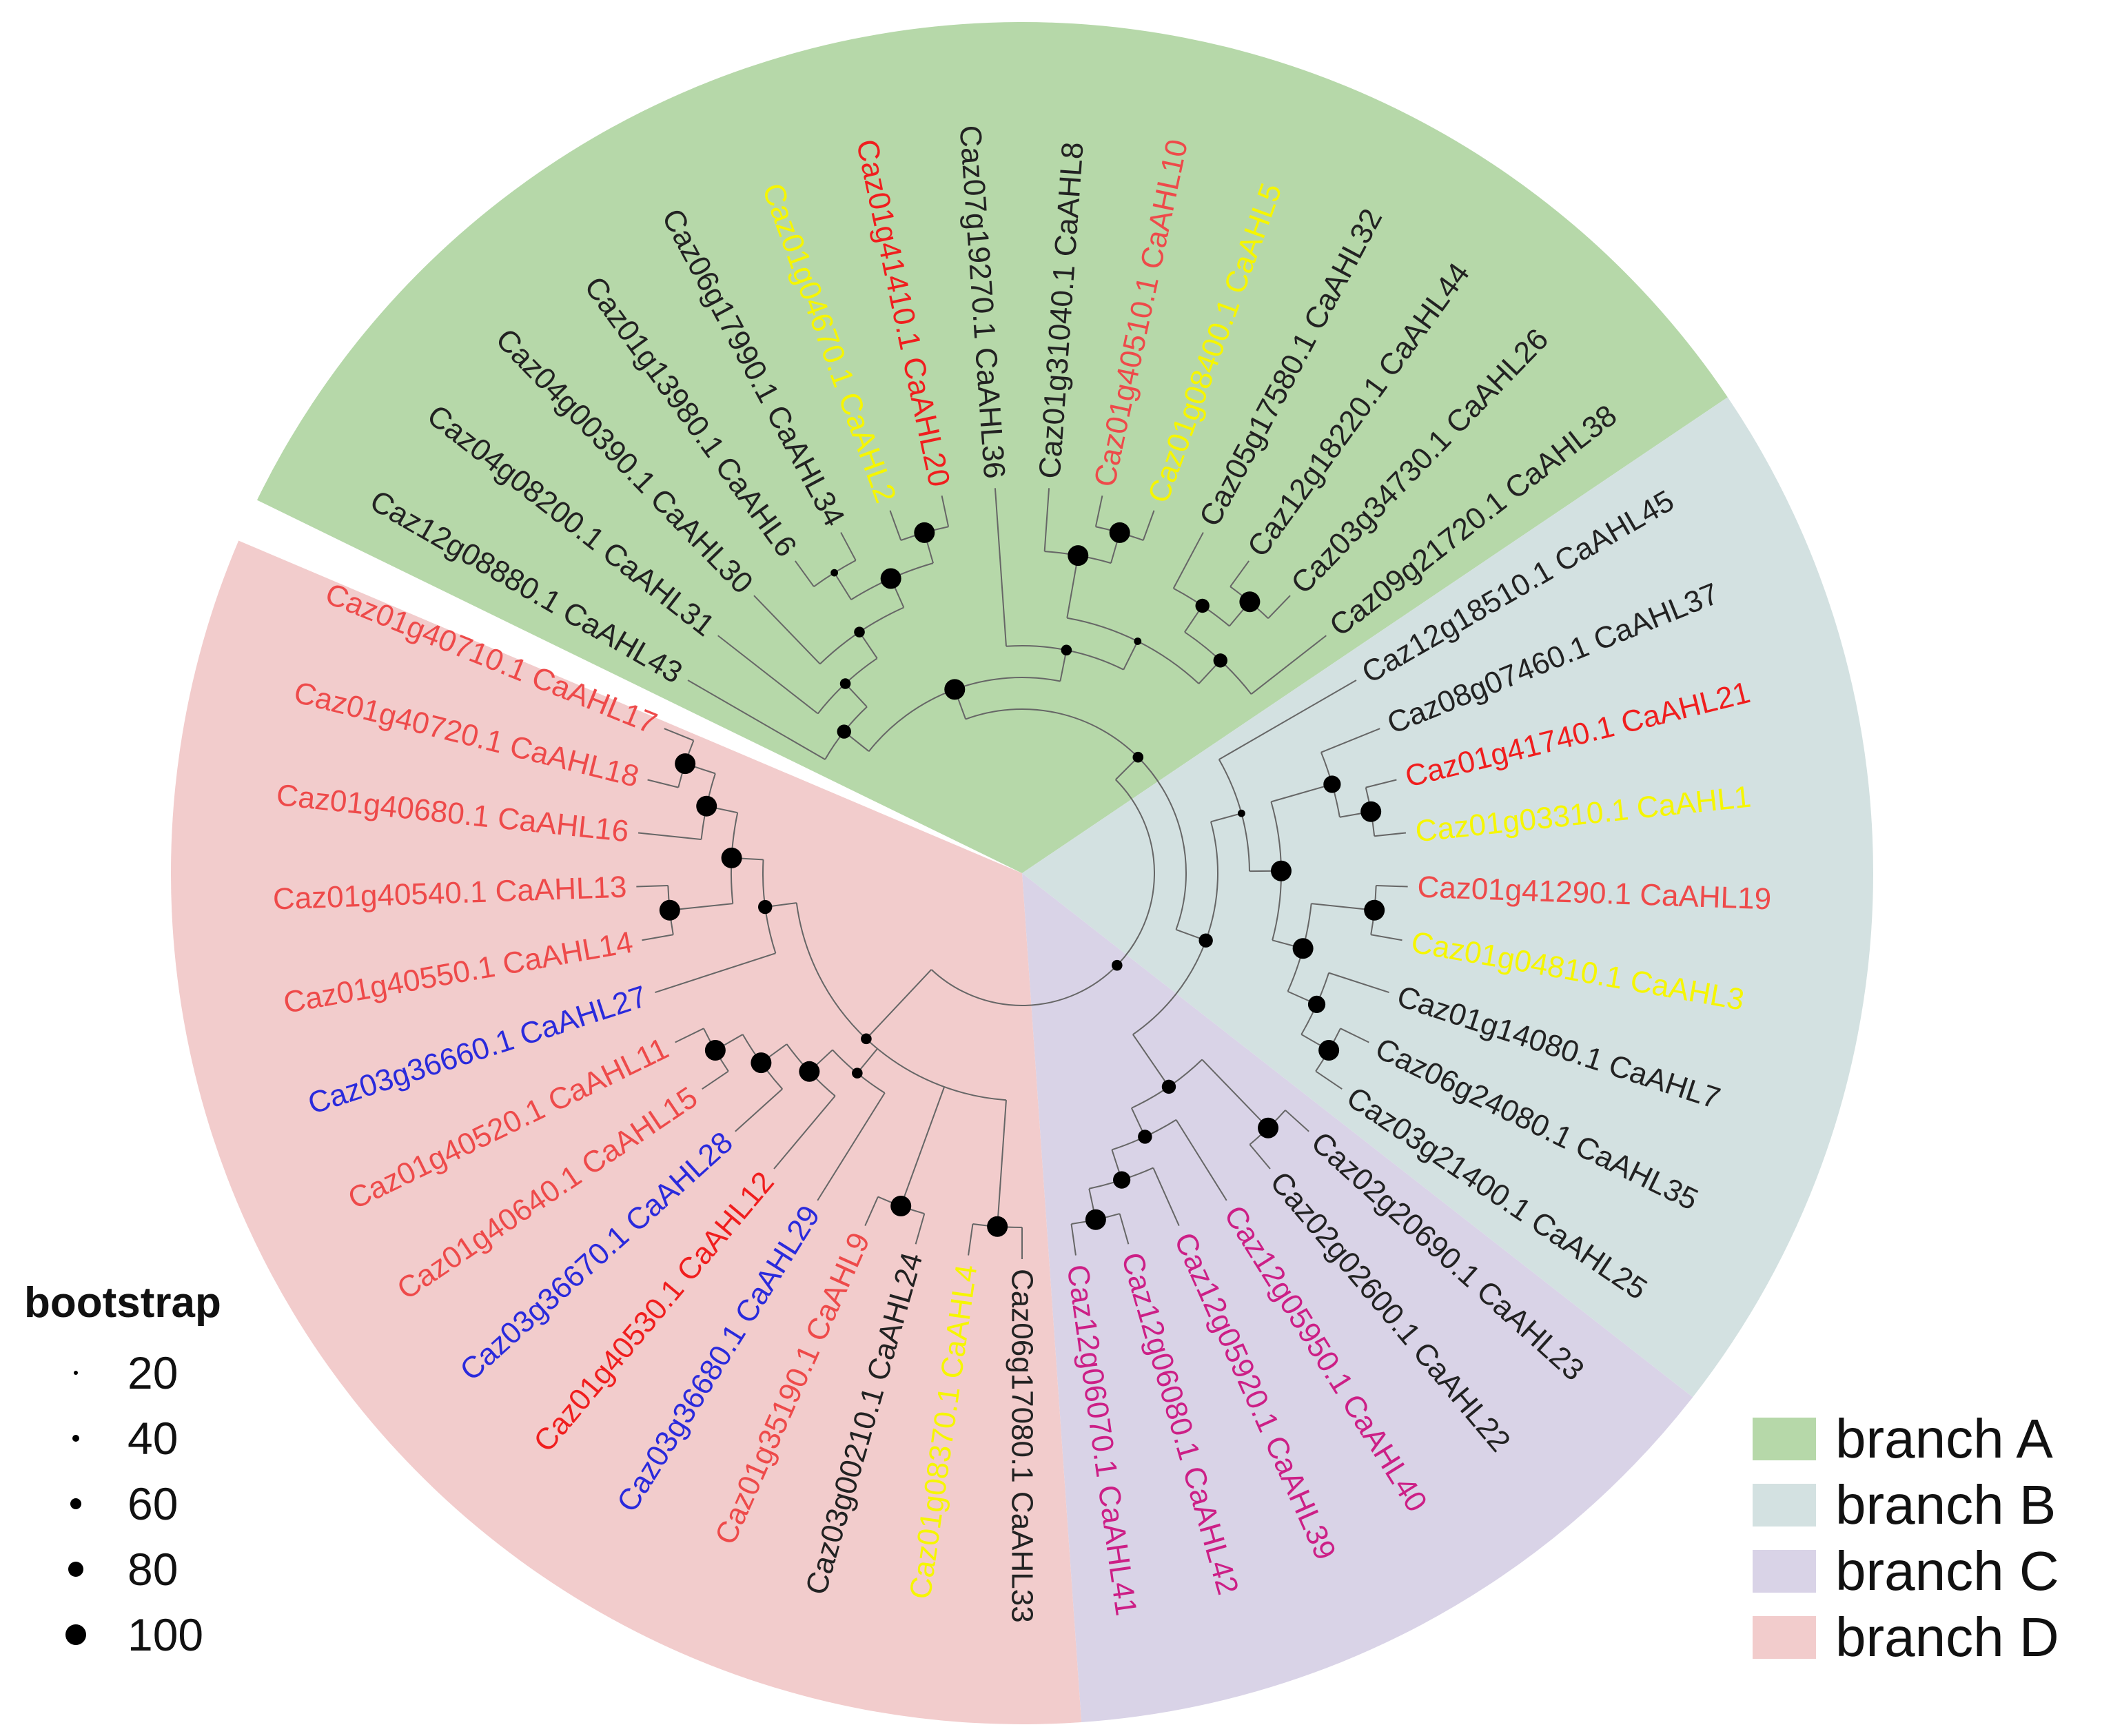 This screenshot has width=2122, height=1736. Describe the element at coordinates (1784, 1505) in the screenshot. I see `branch-b-swatch` at that location.